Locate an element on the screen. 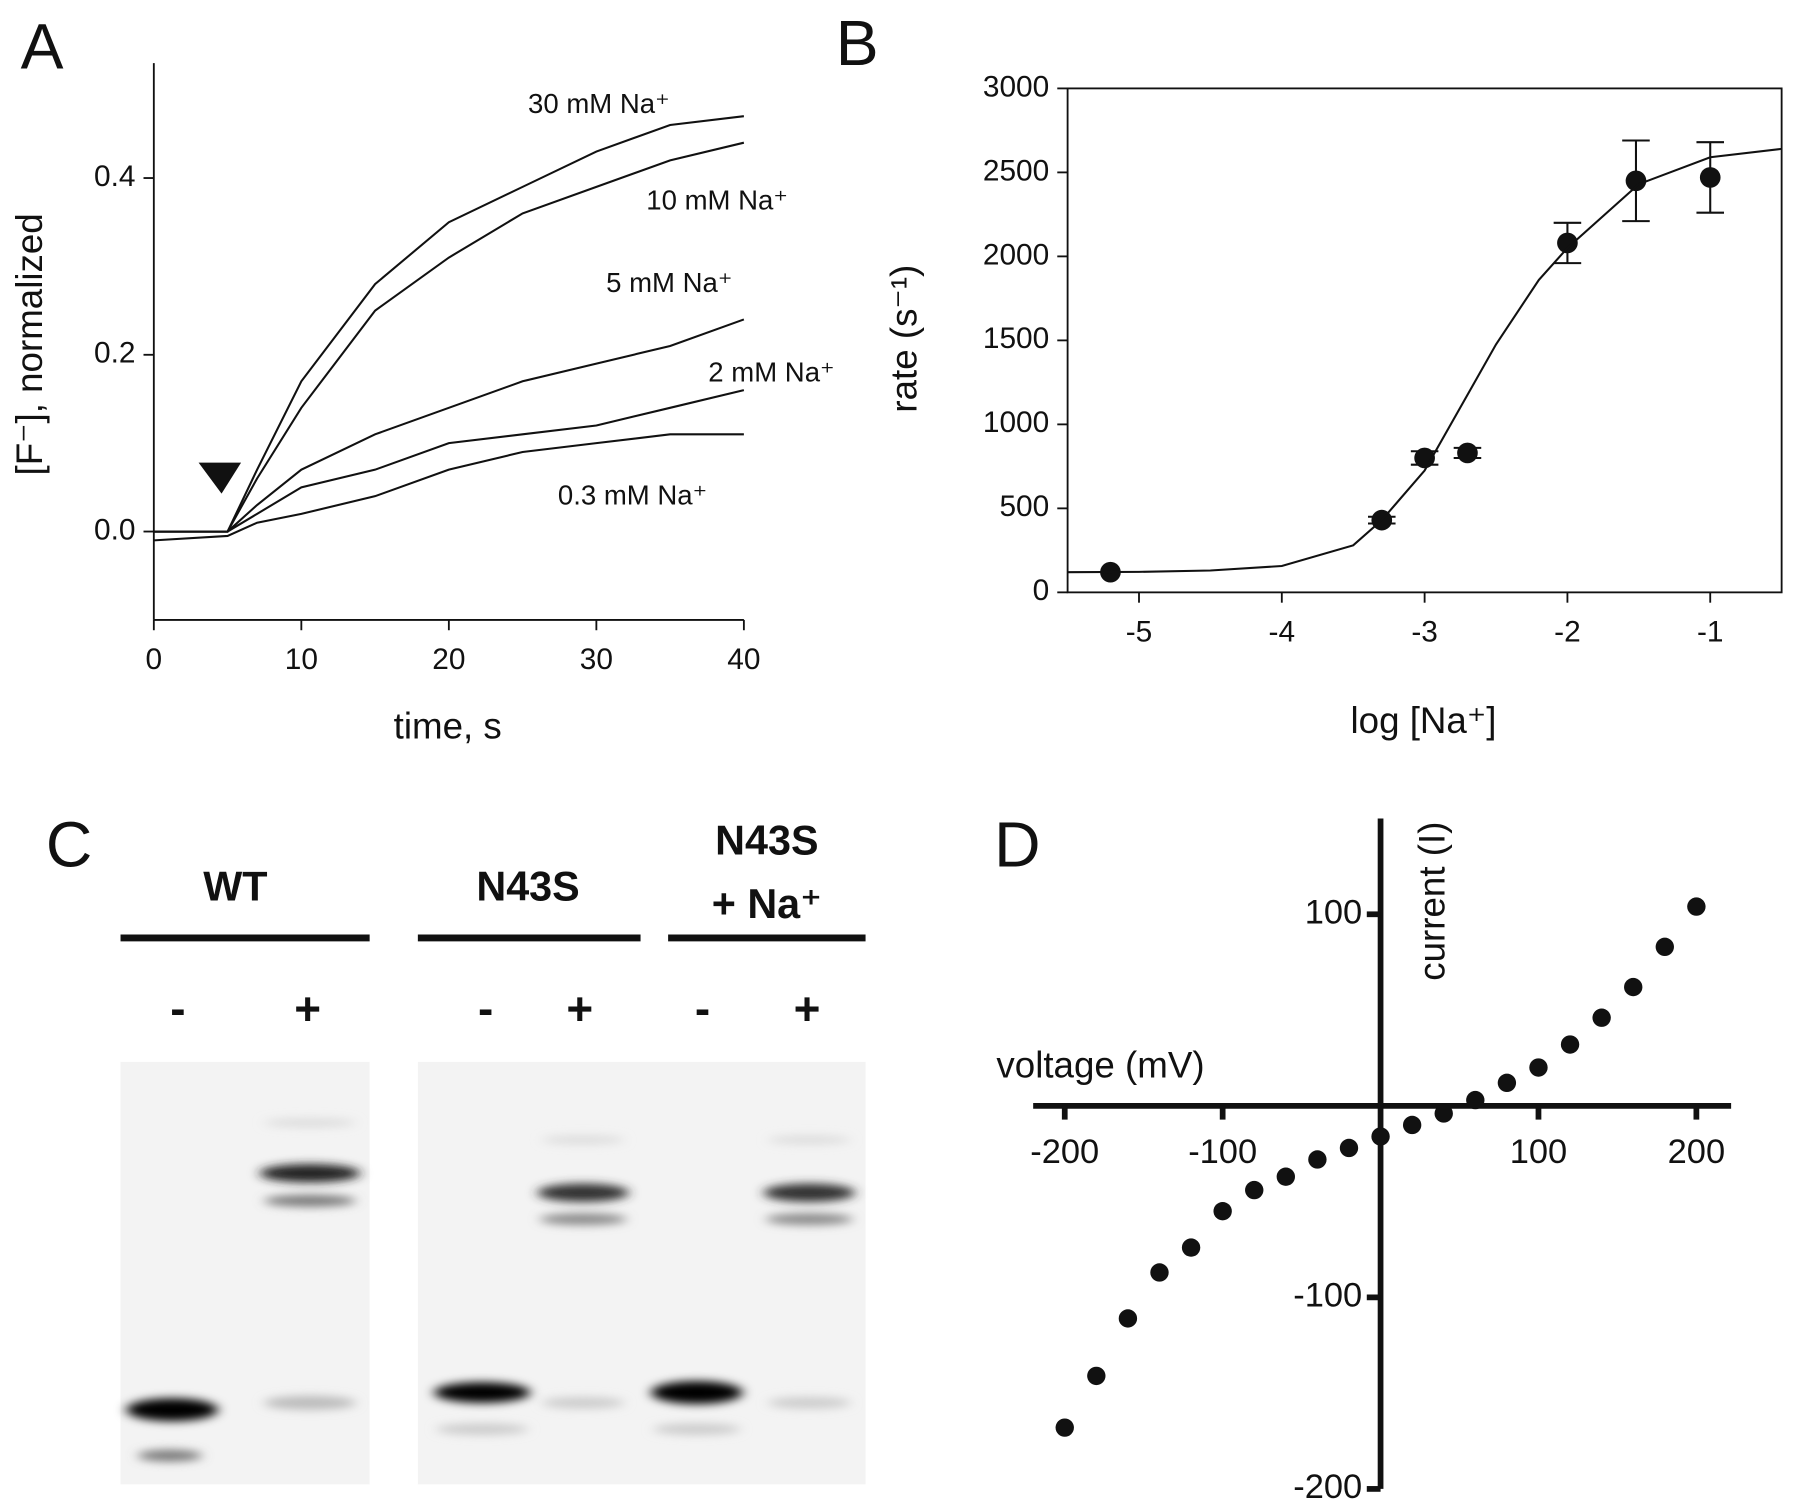  y-axis-title: [F⁻], normalized is located at coordinates (29, 344).